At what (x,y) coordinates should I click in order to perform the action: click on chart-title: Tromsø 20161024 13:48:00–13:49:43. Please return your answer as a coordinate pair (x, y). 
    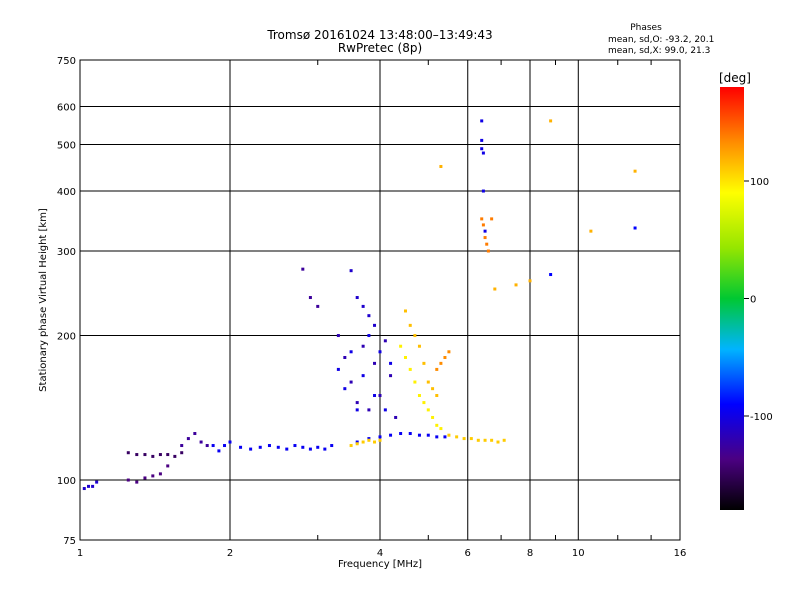
    Looking at the image, I should click on (379, 35).